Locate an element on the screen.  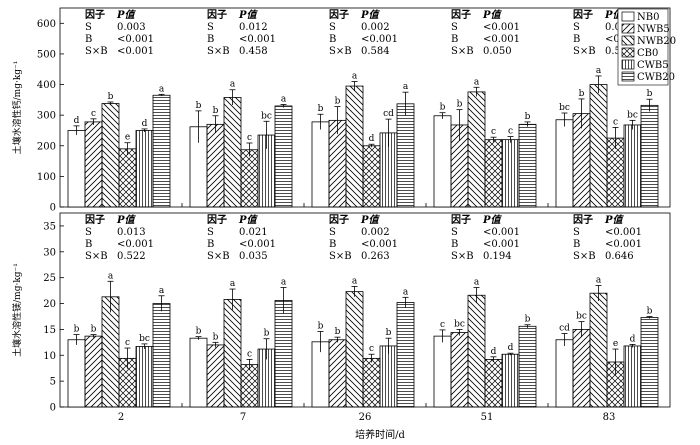
x-tick-label: 2 is located at coordinates (121, 417).